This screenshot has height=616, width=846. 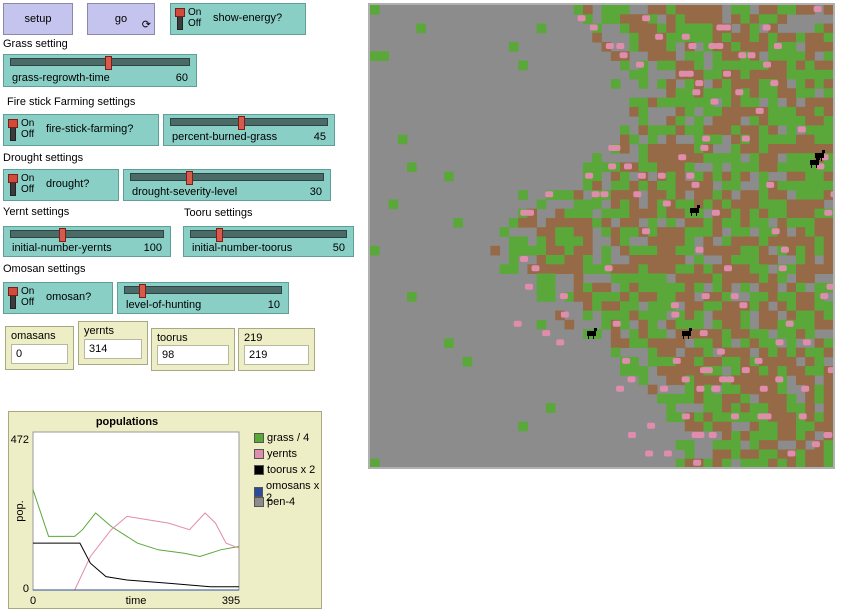 I want to click on drought-severity-level-slider: drought-severity-level 30, so click(x=227, y=185).